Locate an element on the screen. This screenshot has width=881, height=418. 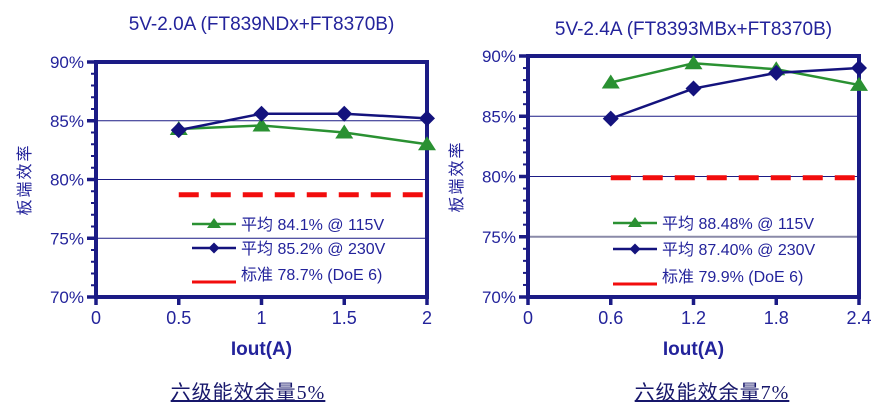
chart-title: 5V-2.0A (FT839NDx+FT8370B) is located at coordinates (262, 24).